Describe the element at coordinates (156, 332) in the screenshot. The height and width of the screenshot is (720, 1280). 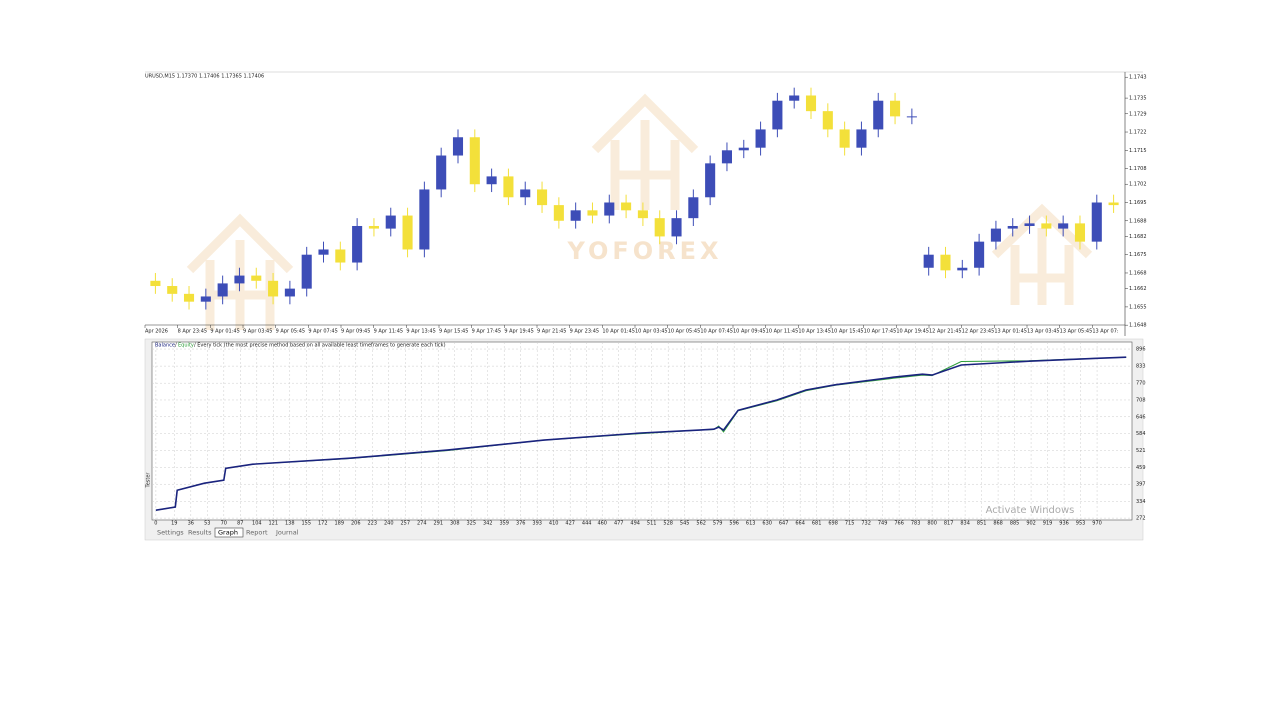
I see `x-tick-label: Apr 2026` at that location.